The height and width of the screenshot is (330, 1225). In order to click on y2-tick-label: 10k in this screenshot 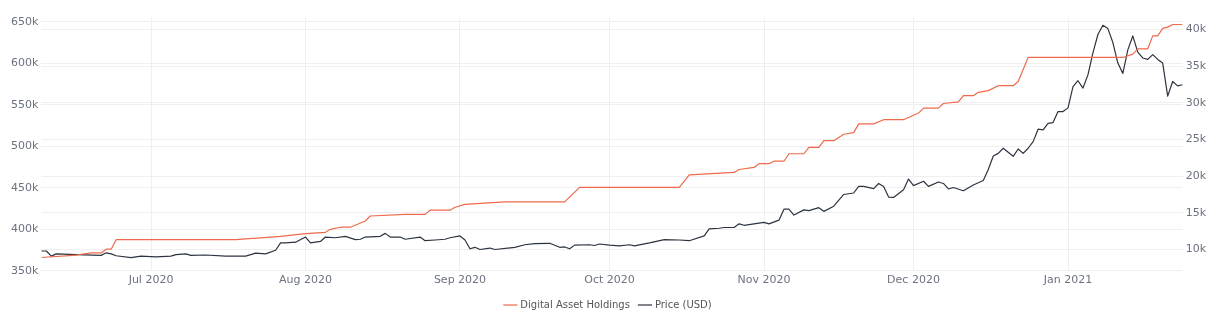, I will do `click(1196, 249)`.